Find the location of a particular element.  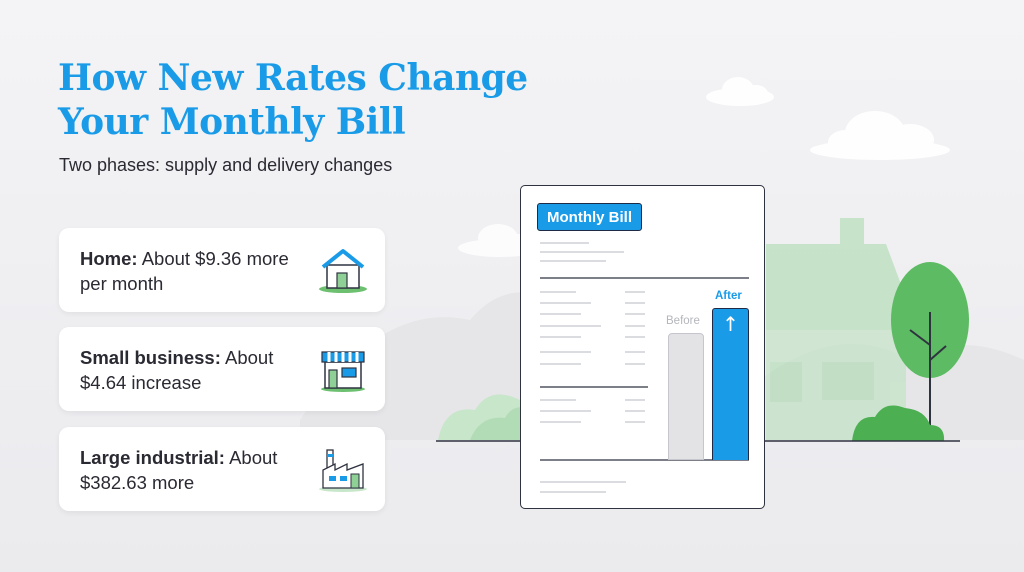

monthly-bill-document: Monthly Bill is located at coordinates (642, 347).